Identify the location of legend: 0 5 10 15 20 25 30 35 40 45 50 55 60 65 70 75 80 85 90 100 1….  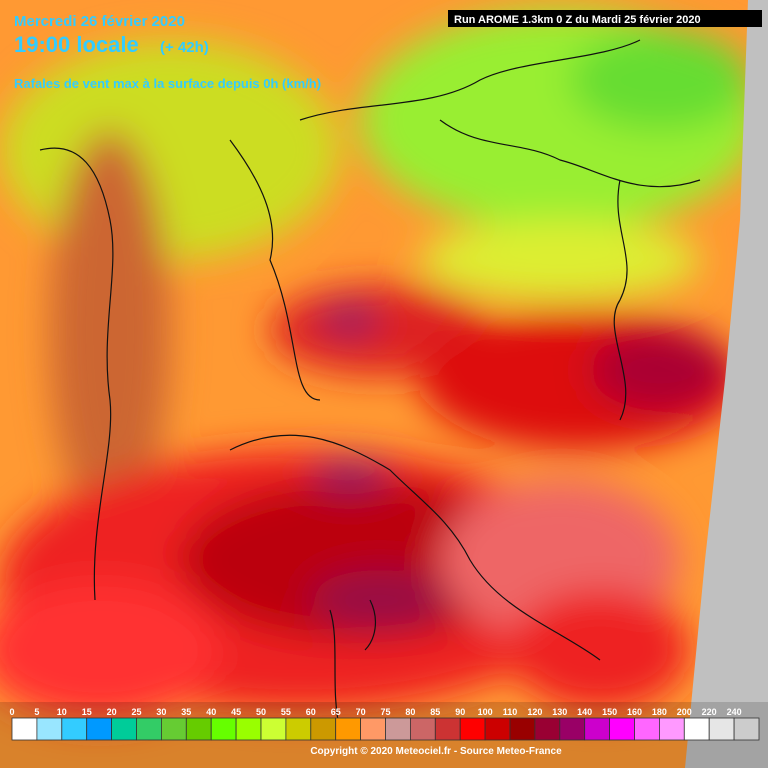
(384, 735).